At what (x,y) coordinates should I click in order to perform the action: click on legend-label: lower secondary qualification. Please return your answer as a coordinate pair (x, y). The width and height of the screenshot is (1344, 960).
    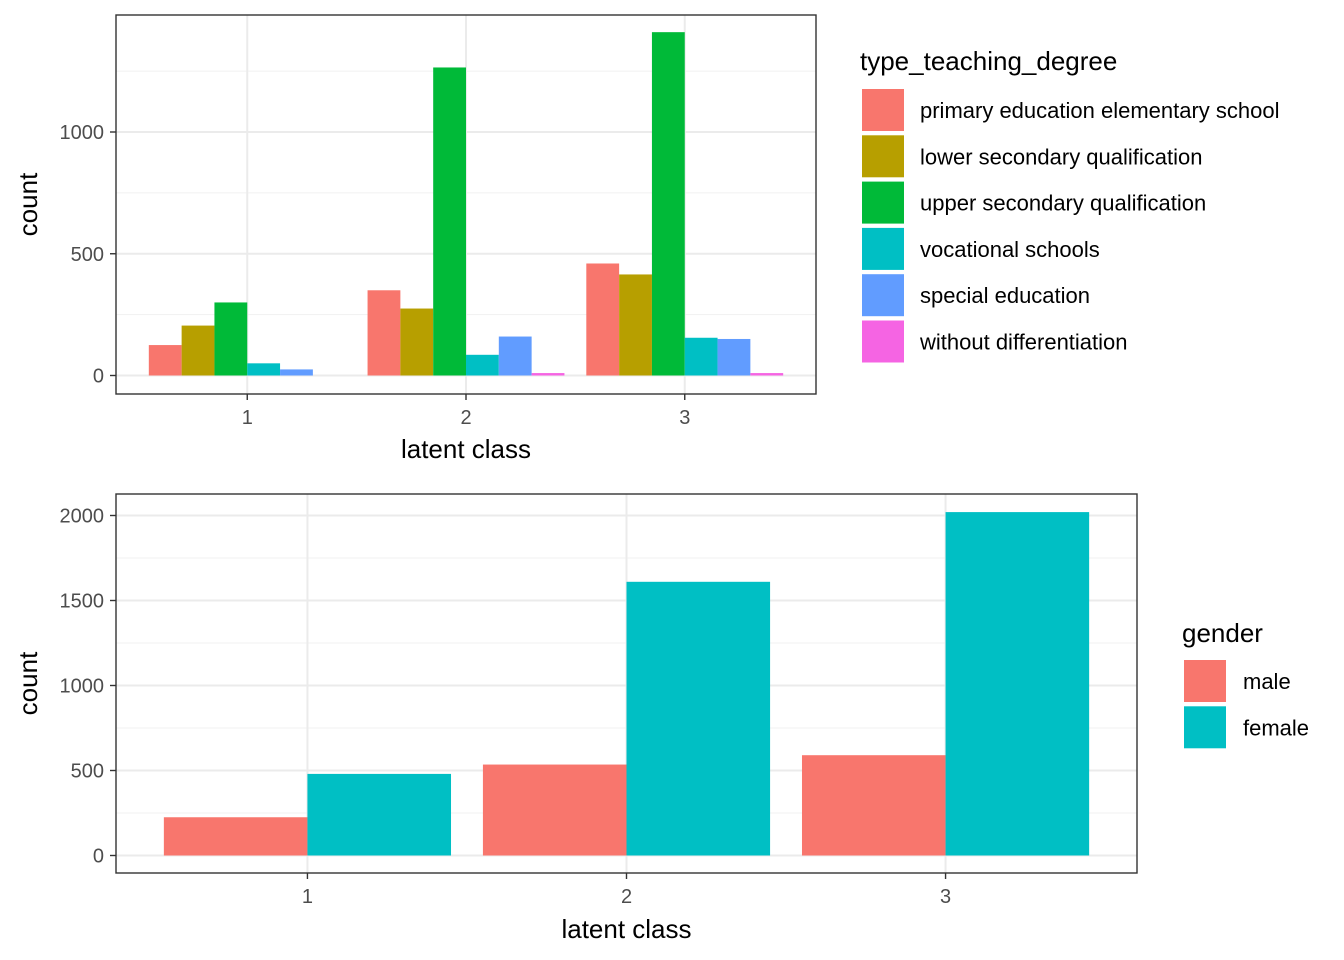
    Looking at the image, I should click on (1061, 156).